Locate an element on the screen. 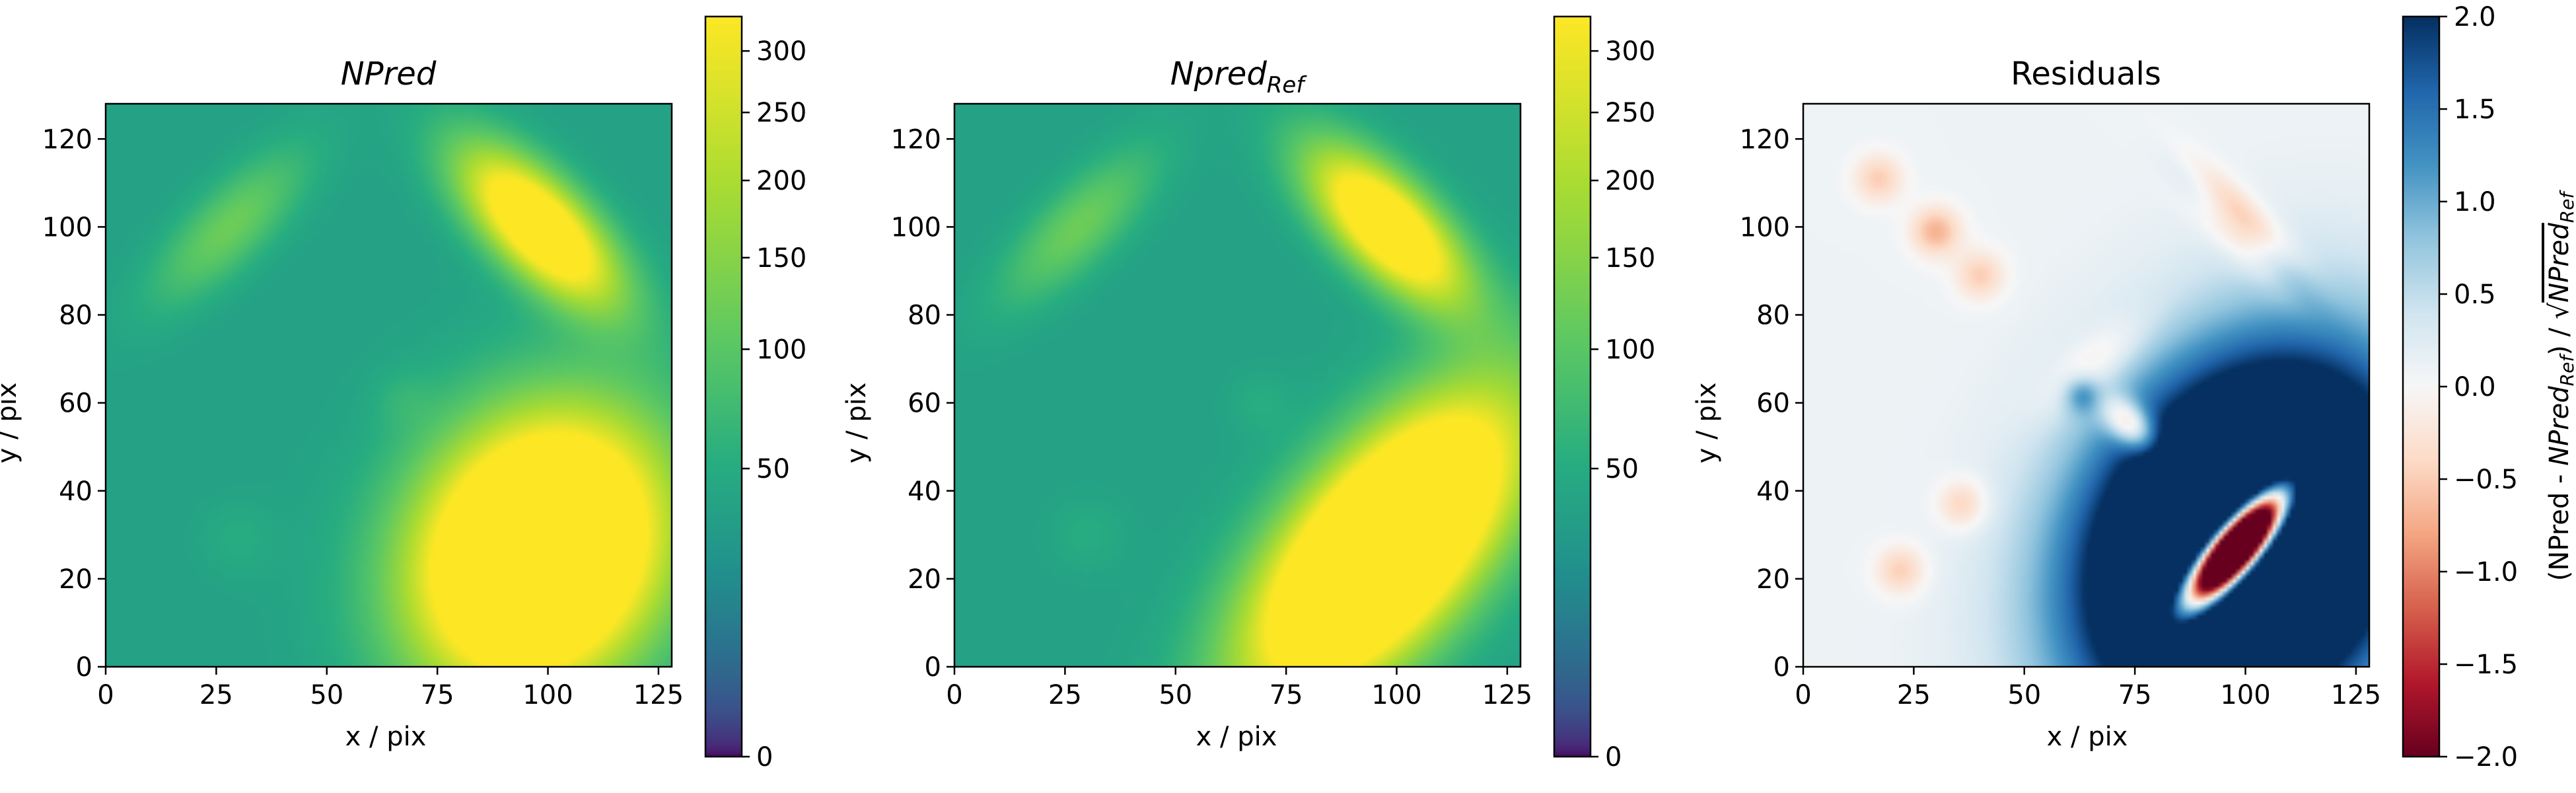  npred-ref-x-label: x / pix is located at coordinates (1236, 737).